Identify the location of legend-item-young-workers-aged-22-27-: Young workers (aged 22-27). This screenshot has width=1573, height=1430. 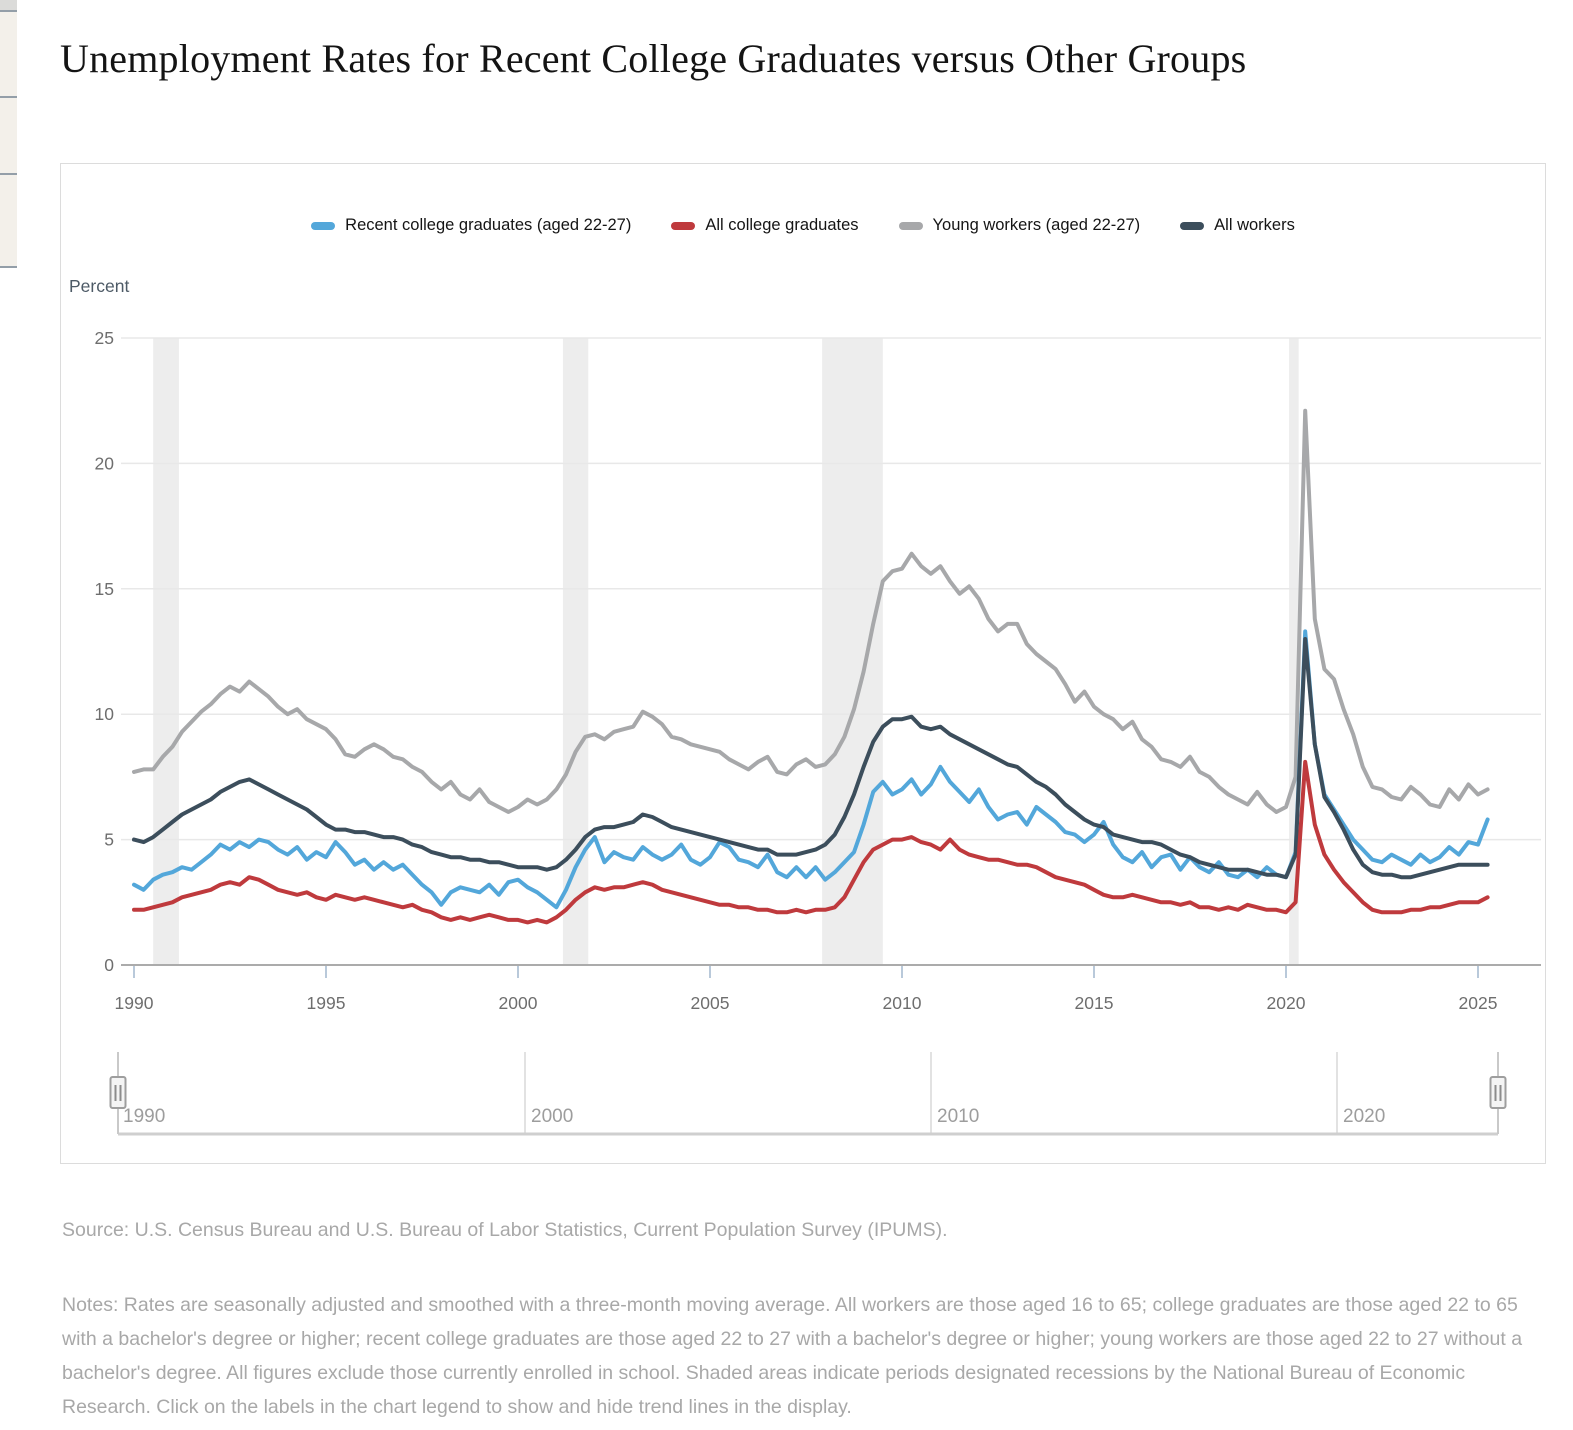
(1019, 225).